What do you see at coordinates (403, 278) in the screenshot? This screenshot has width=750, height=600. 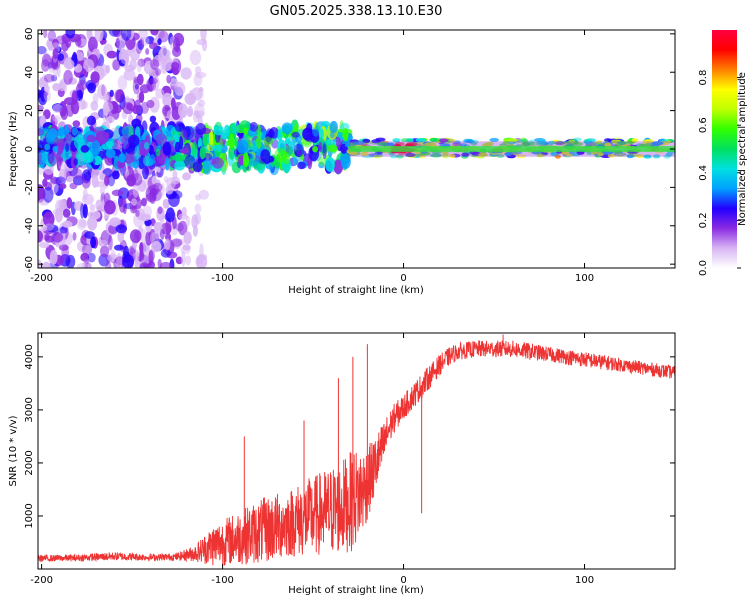 I see `spectrogram-xtick-label: 0` at bounding box center [403, 278].